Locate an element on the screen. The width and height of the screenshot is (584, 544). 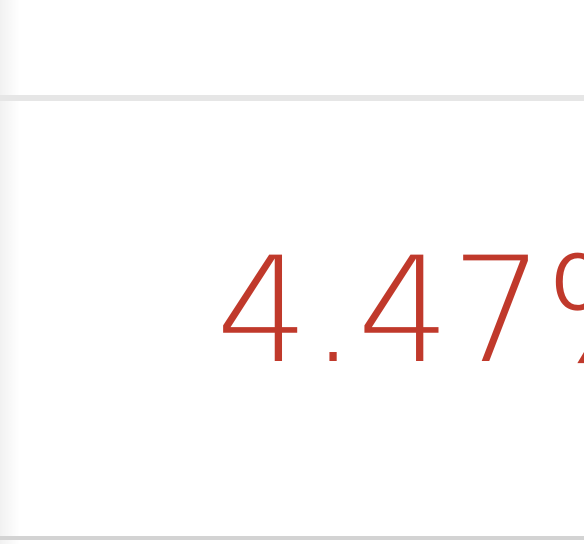
left-panel-edge is located at coordinates (10, 272).